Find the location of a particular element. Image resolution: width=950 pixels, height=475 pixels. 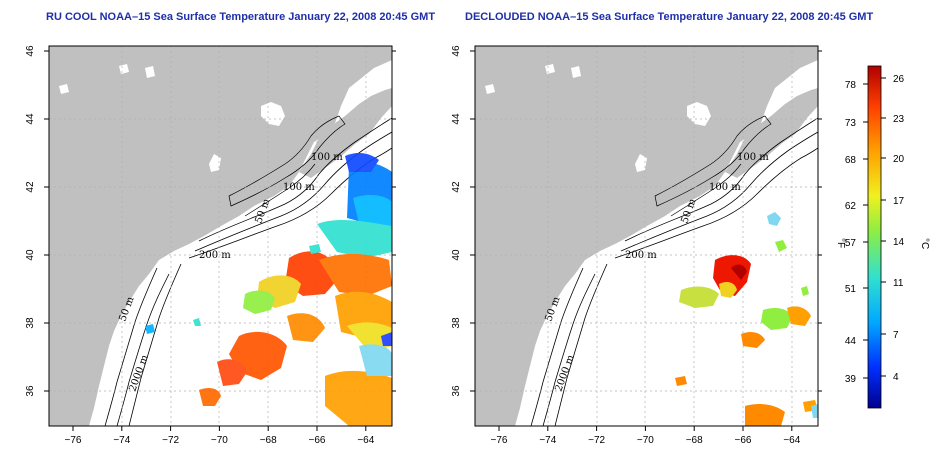

right-sst-overlay is located at coordinates (746, 319).